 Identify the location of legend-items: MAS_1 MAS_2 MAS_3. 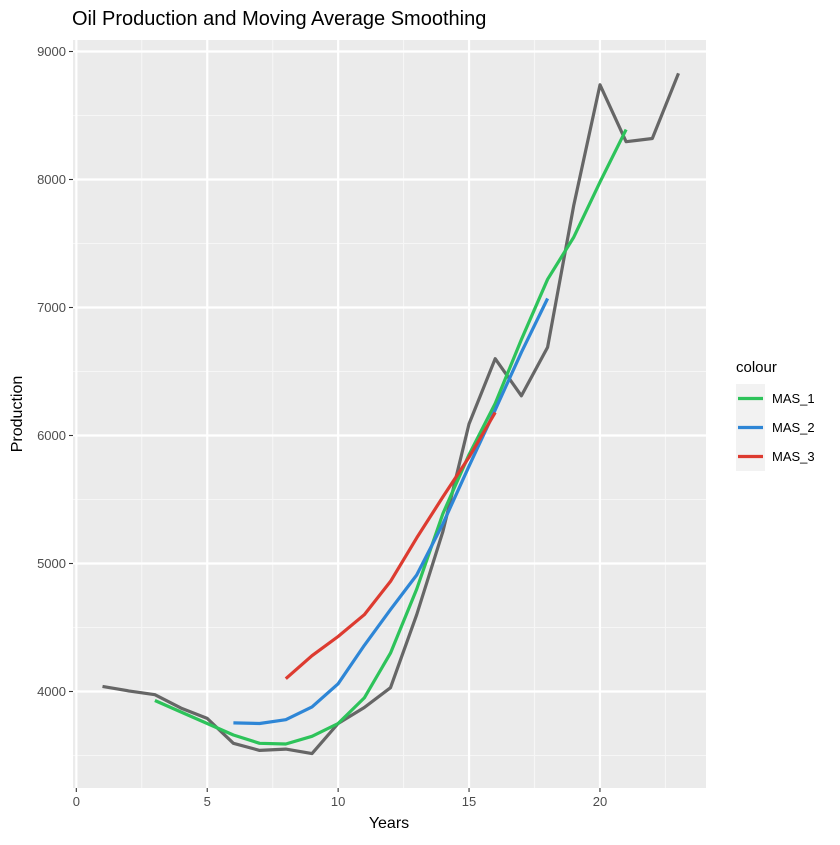
(775, 427).